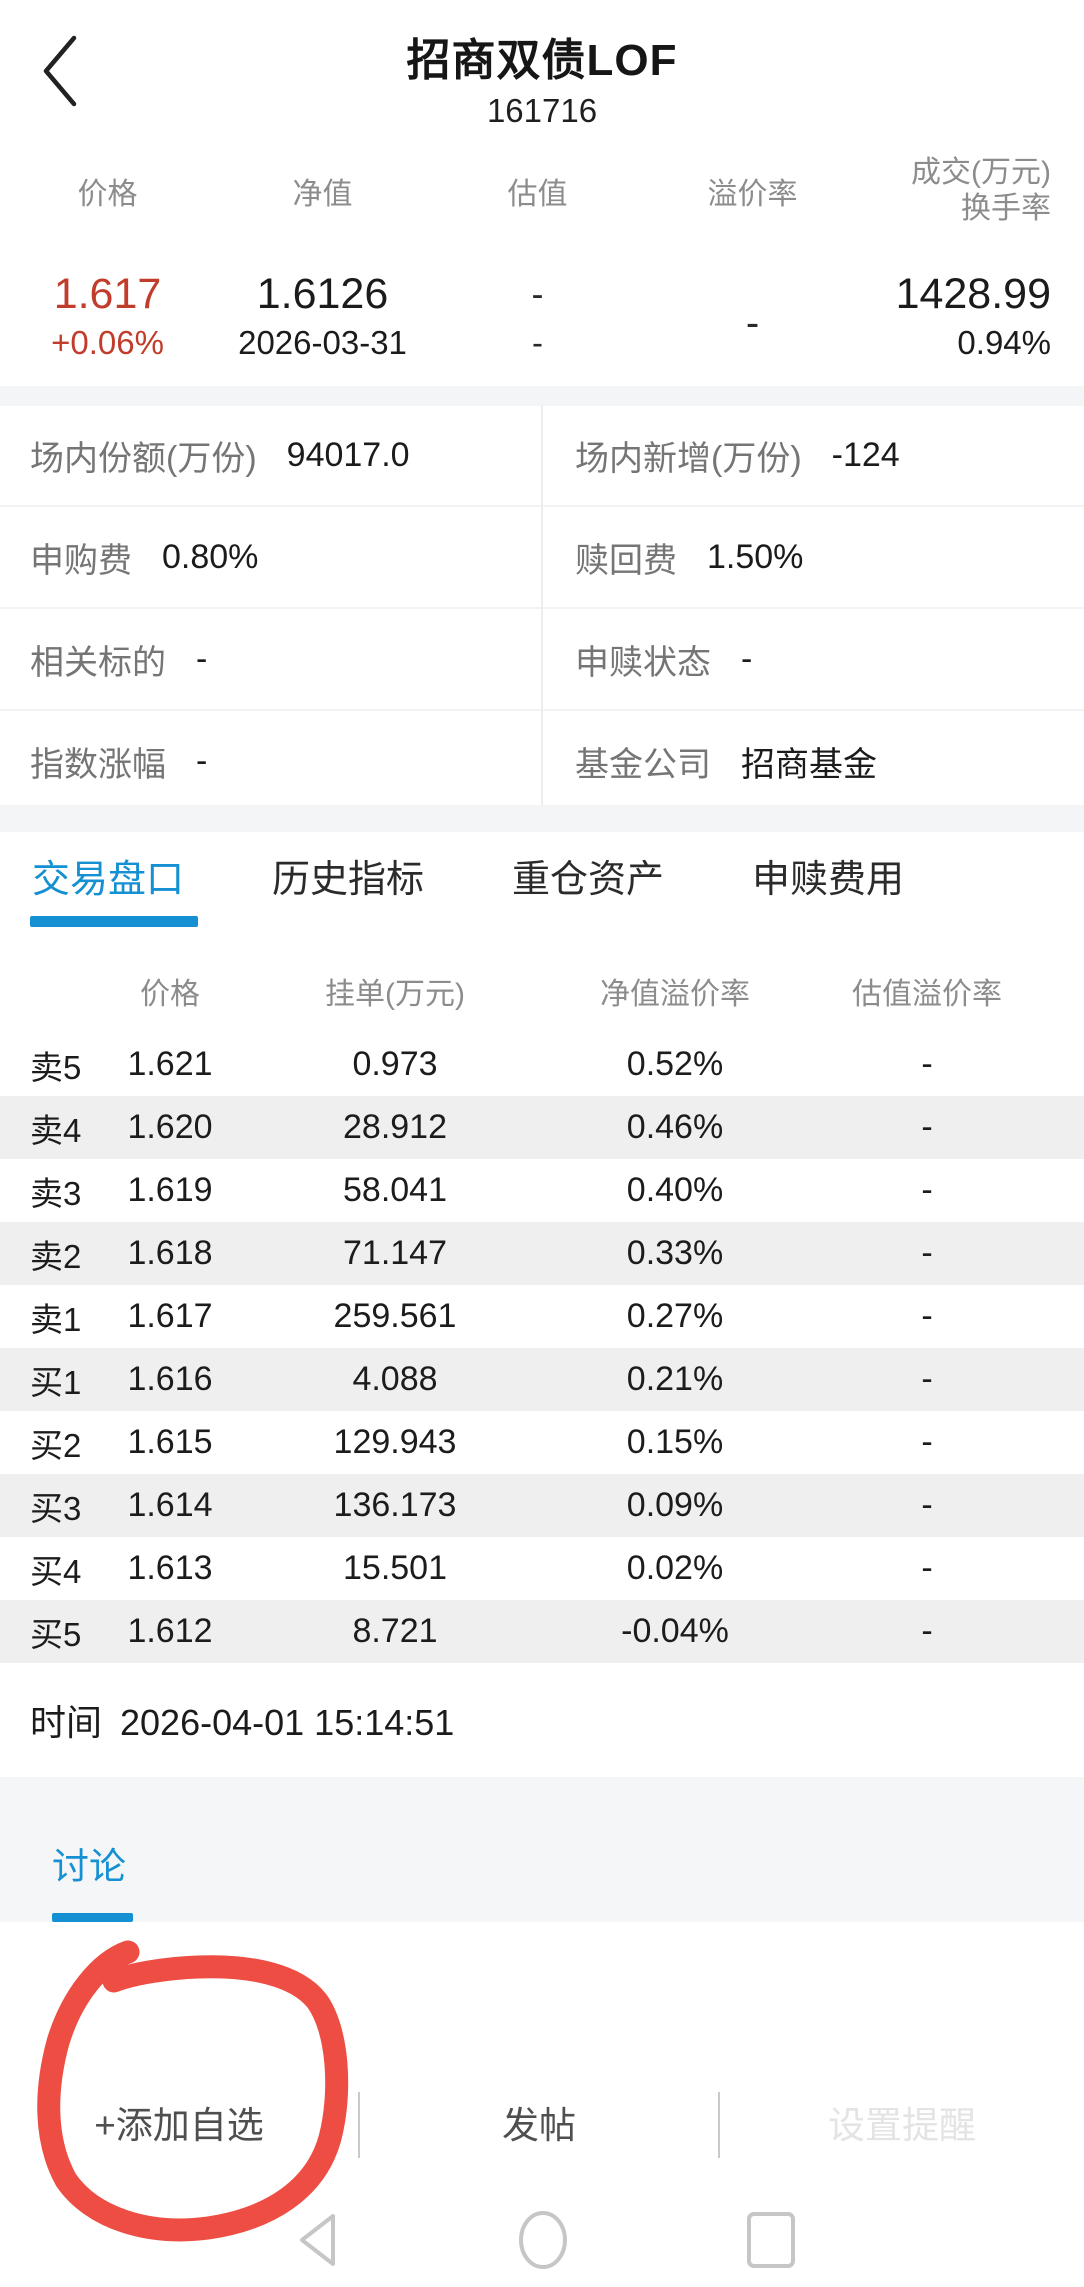 The width and height of the screenshot is (1084, 2287). Describe the element at coordinates (542, 991) in the screenshot. I see `orderbook-header-row: 价格 挂单(万元) 净值溢价率 估值溢价率` at that location.